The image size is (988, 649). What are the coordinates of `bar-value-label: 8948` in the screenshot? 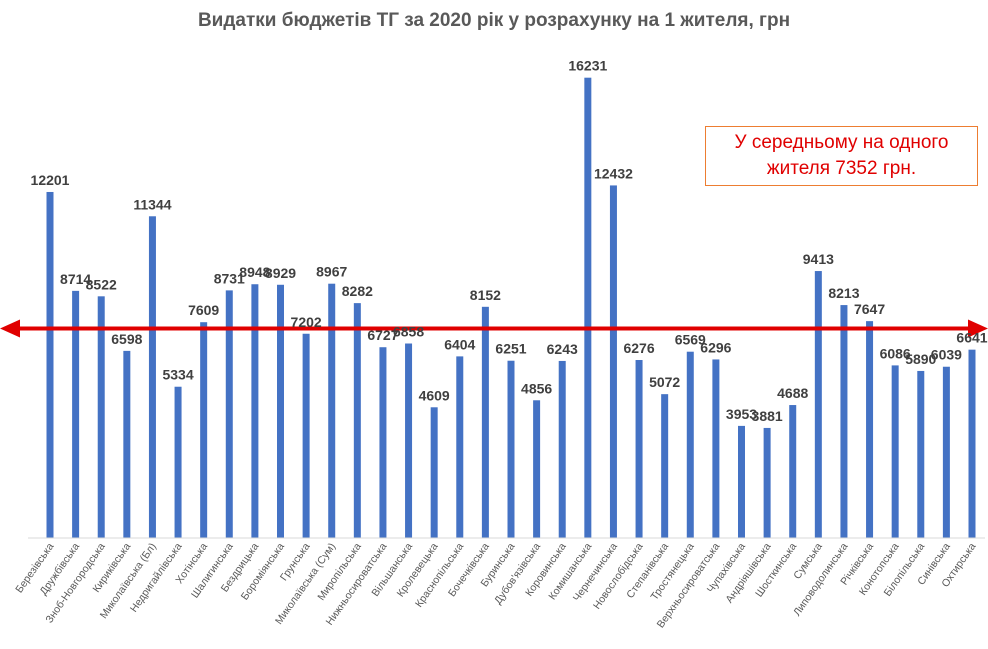 It's located at (254, 272).